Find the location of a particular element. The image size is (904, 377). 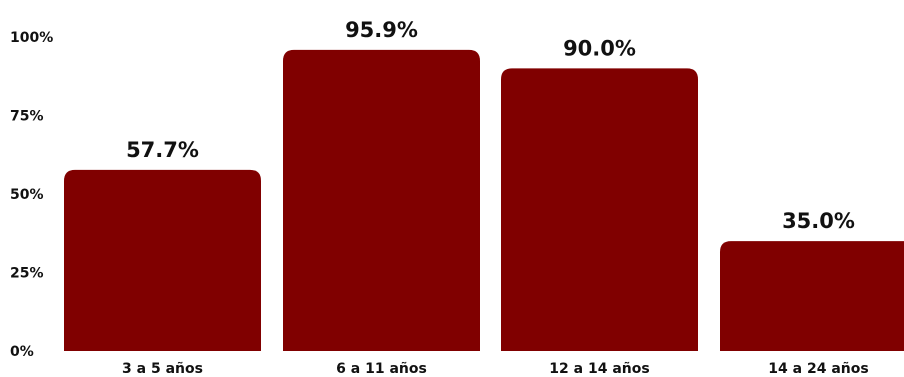

y-tick-label: 75% is located at coordinates (27, 117).